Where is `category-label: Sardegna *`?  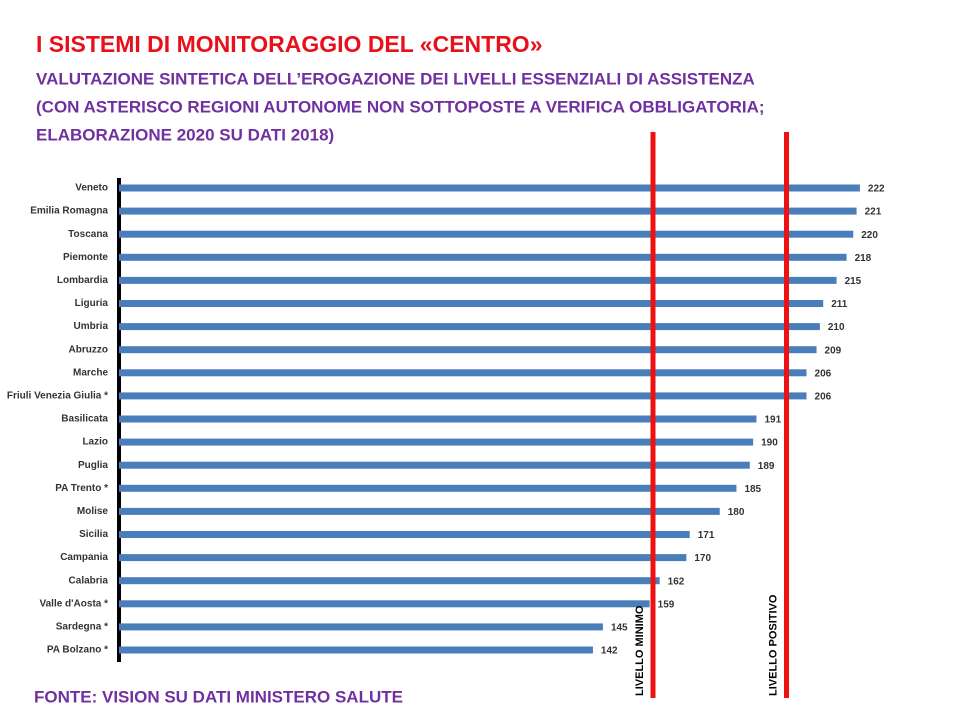
category-label: Sardegna * is located at coordinates (82, 627).